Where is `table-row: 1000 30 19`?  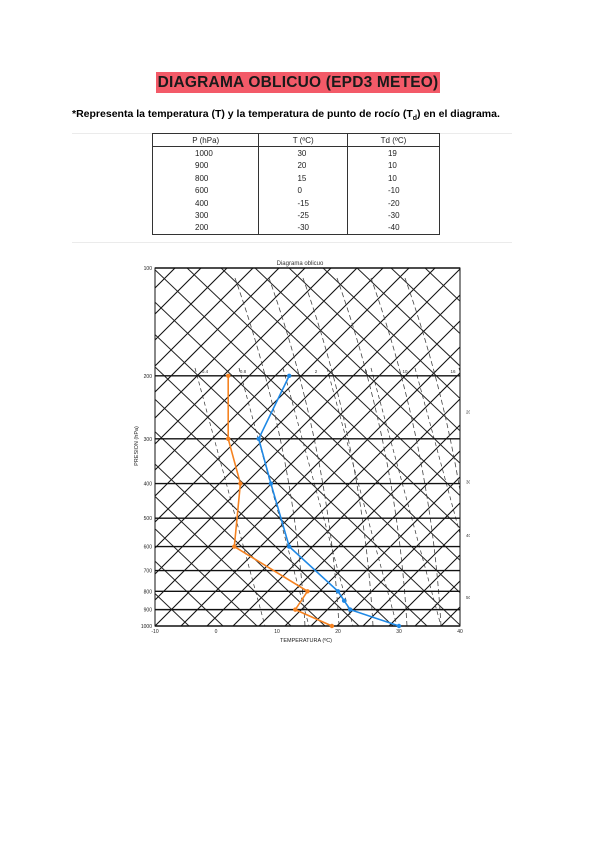
table-row: 1000 30 19 is located at coordinates (296, 153).